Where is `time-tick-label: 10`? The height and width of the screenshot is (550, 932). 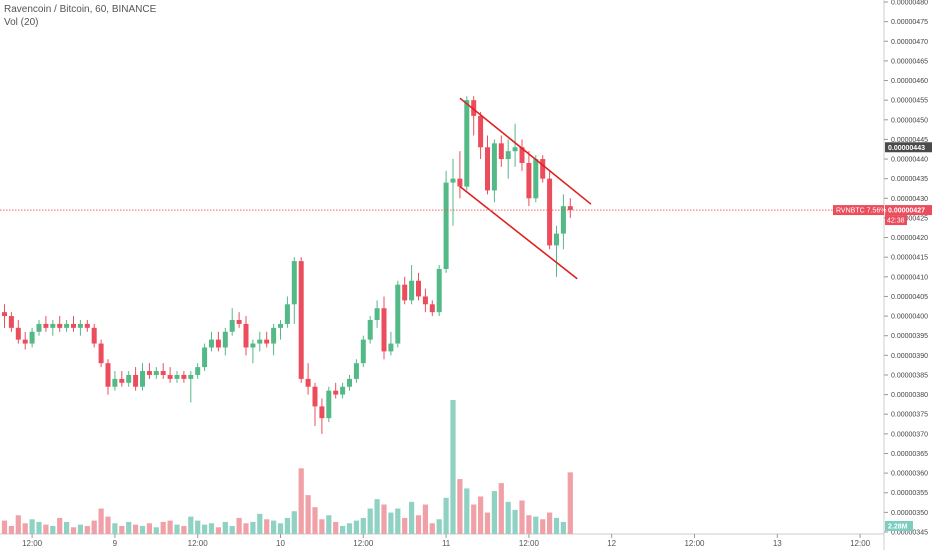 time-tick-label: 10 is located at coordinates (280, 543).